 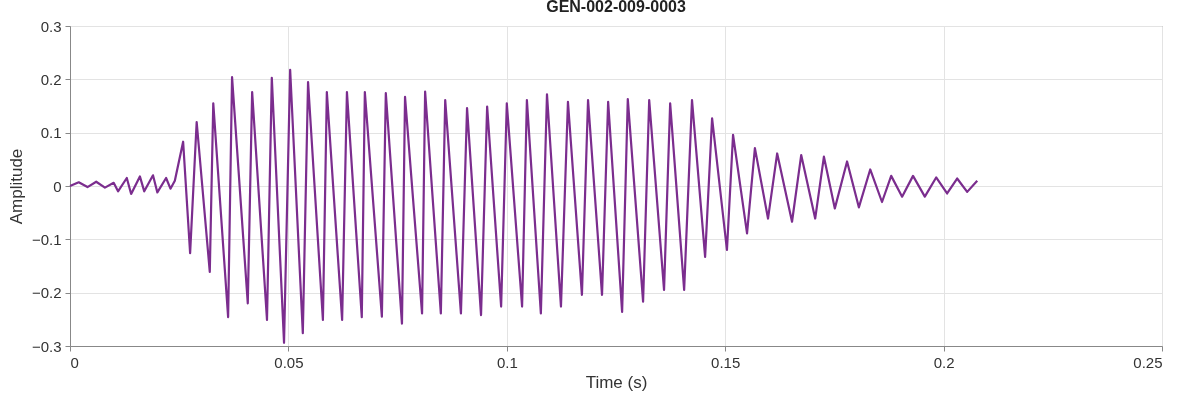 I want to click on y-tick-label: 0.3, so click(x=51, y=26).